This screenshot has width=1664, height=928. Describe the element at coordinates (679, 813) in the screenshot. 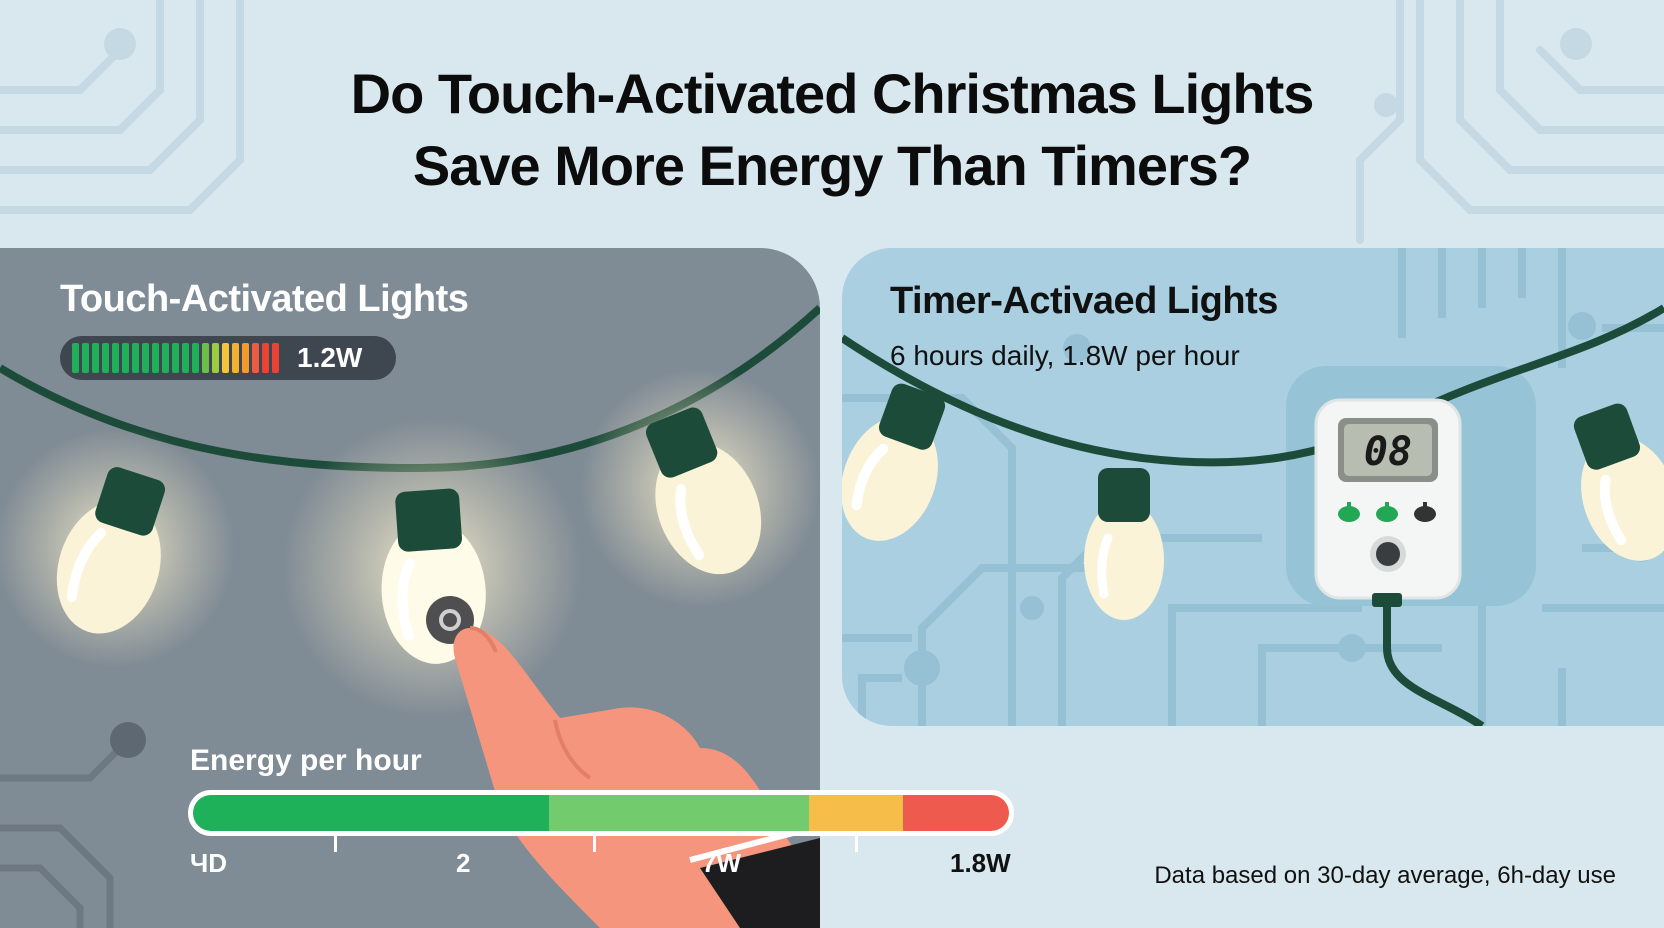

I see `energy-segment-mid` at that location.